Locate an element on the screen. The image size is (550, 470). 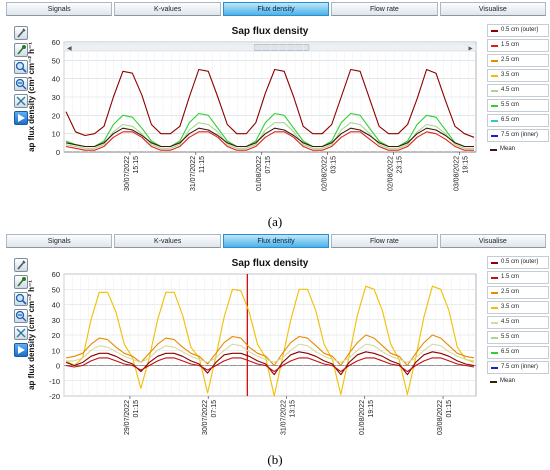
legend-label: 7.5 cm (inner) is located at coordinates (520, 367).